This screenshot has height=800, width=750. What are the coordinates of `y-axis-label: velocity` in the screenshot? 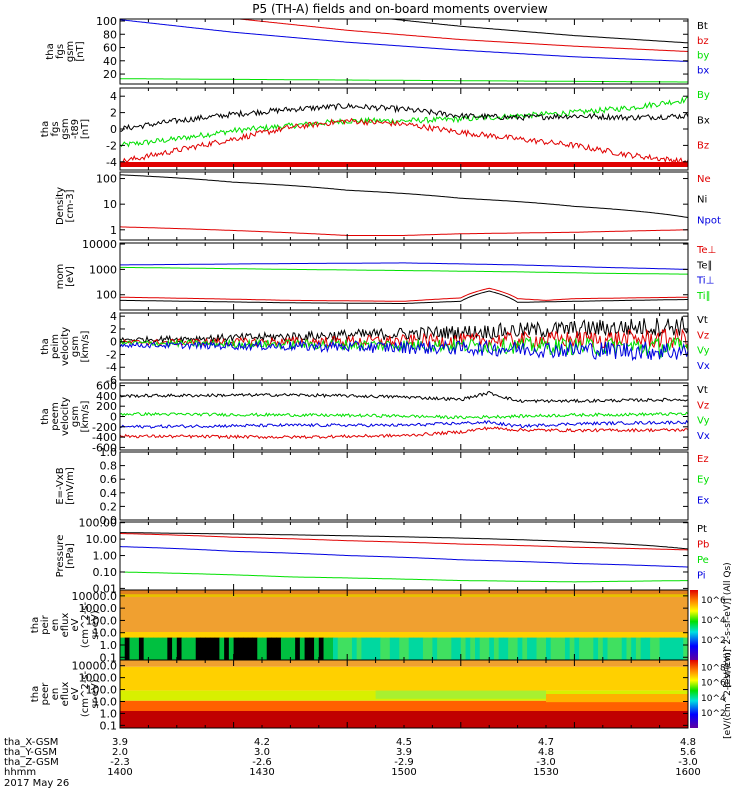 It's located at (65, 416).